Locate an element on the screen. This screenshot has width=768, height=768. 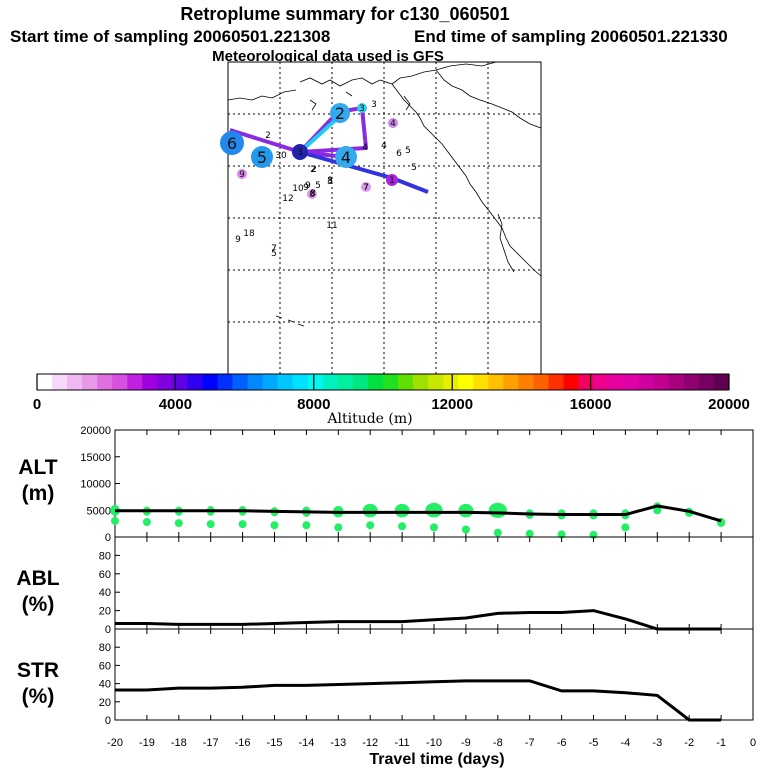
x-tick-label: -7 is located at coordinates (530, 743).